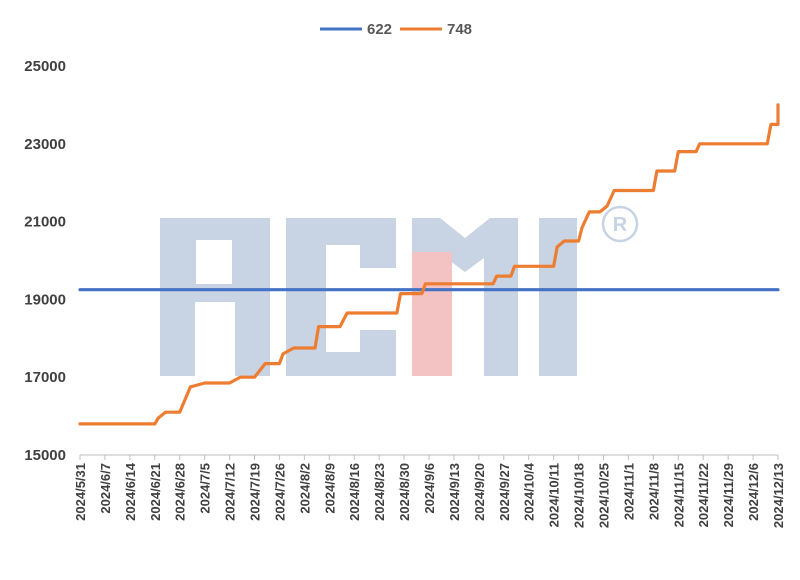 The height and width of the screenshot is (580, 800). Describe the element at coordinates (728, 495) in the screenshot. I see `x-tick-label: 2024/11/29` at that location.